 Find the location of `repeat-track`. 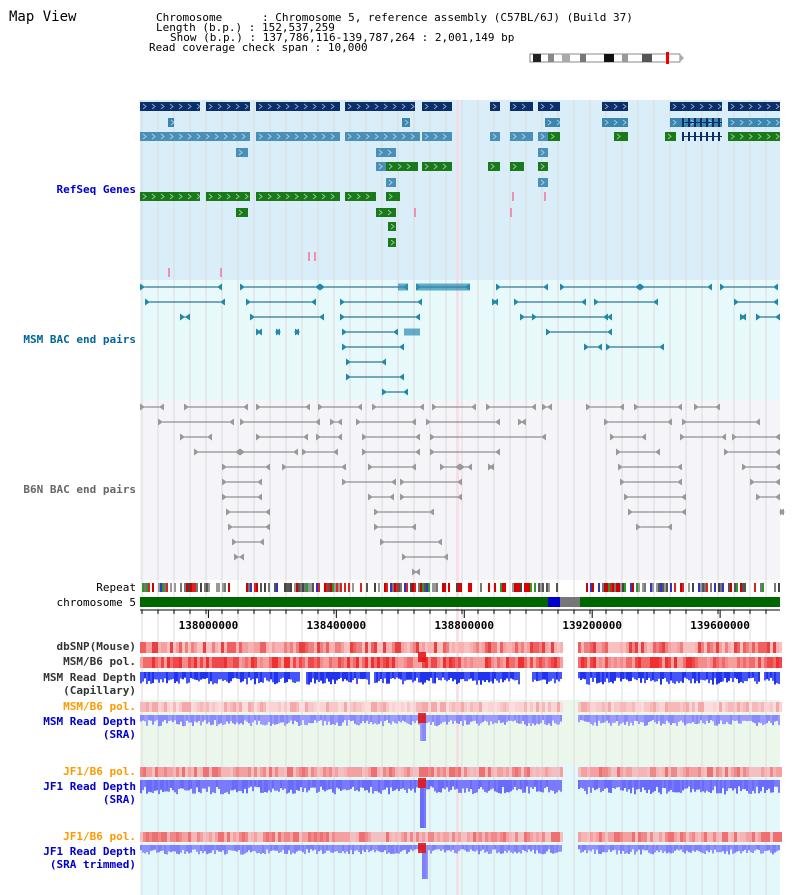

repeat-track is located at coordinates (461, 587).